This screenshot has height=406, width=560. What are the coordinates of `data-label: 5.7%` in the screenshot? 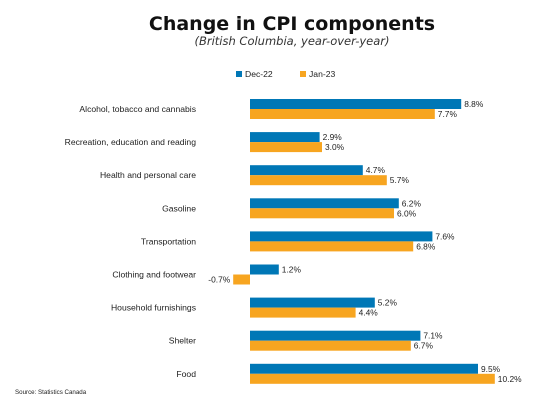 It's located at (400, 180).